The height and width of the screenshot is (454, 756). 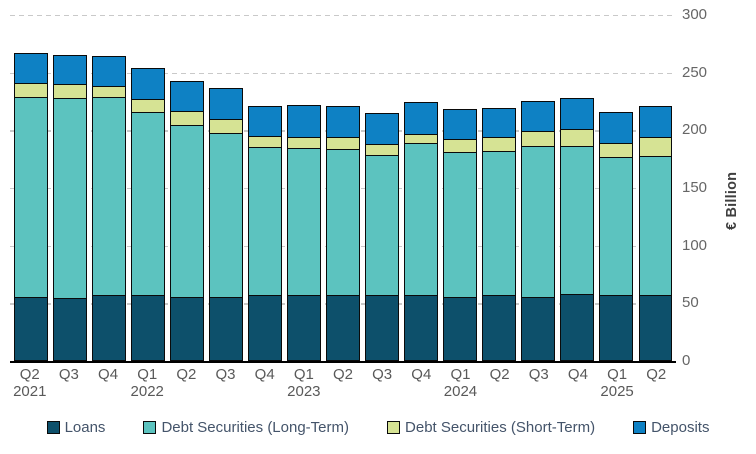 I want to click on bar-Q2-2021, so click(x=31, y=207).